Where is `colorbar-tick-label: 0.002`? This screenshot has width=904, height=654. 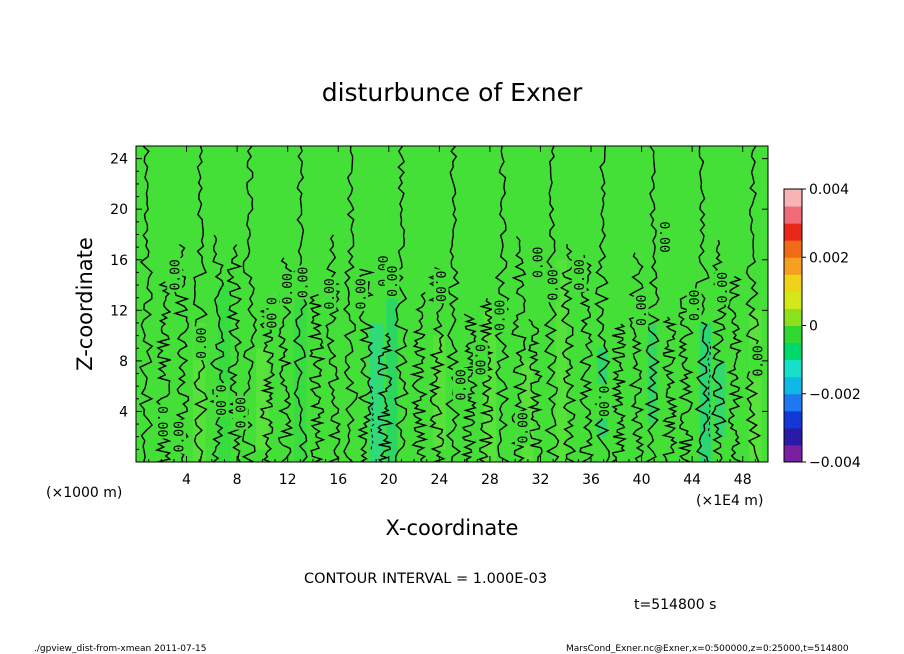 colorbar-tick-label: 0.002 is located at coordinates (829, 258).